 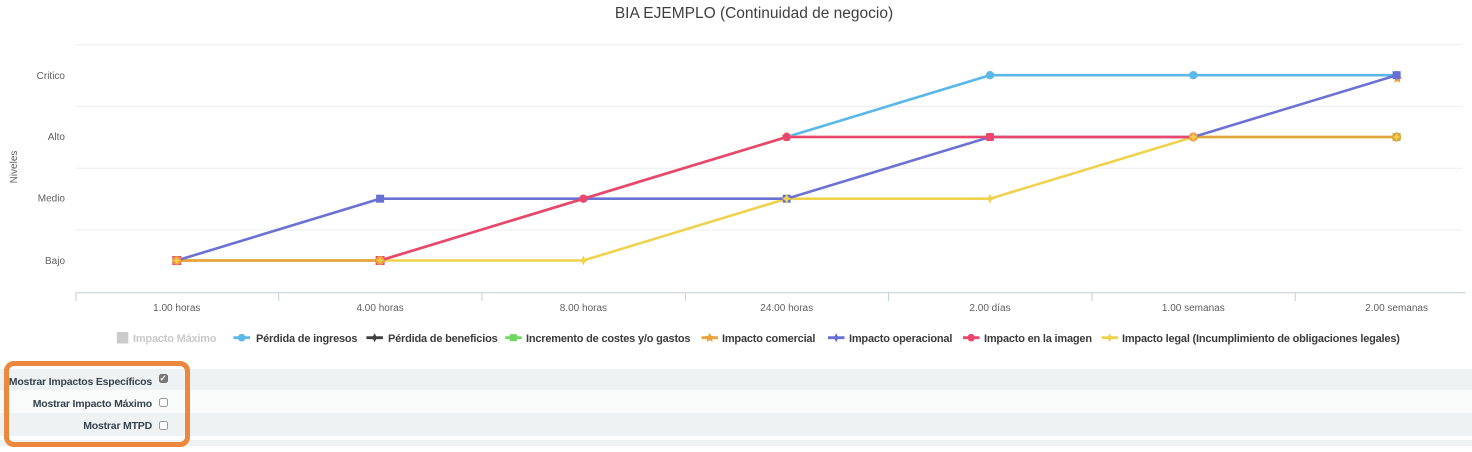 What do you see at coordinates (608, 339) in the screenshot?
I see `svg-text:Incremento de costes y/o gasto: Incremento de costes y/o gastos` at bounding box center [608, 339].